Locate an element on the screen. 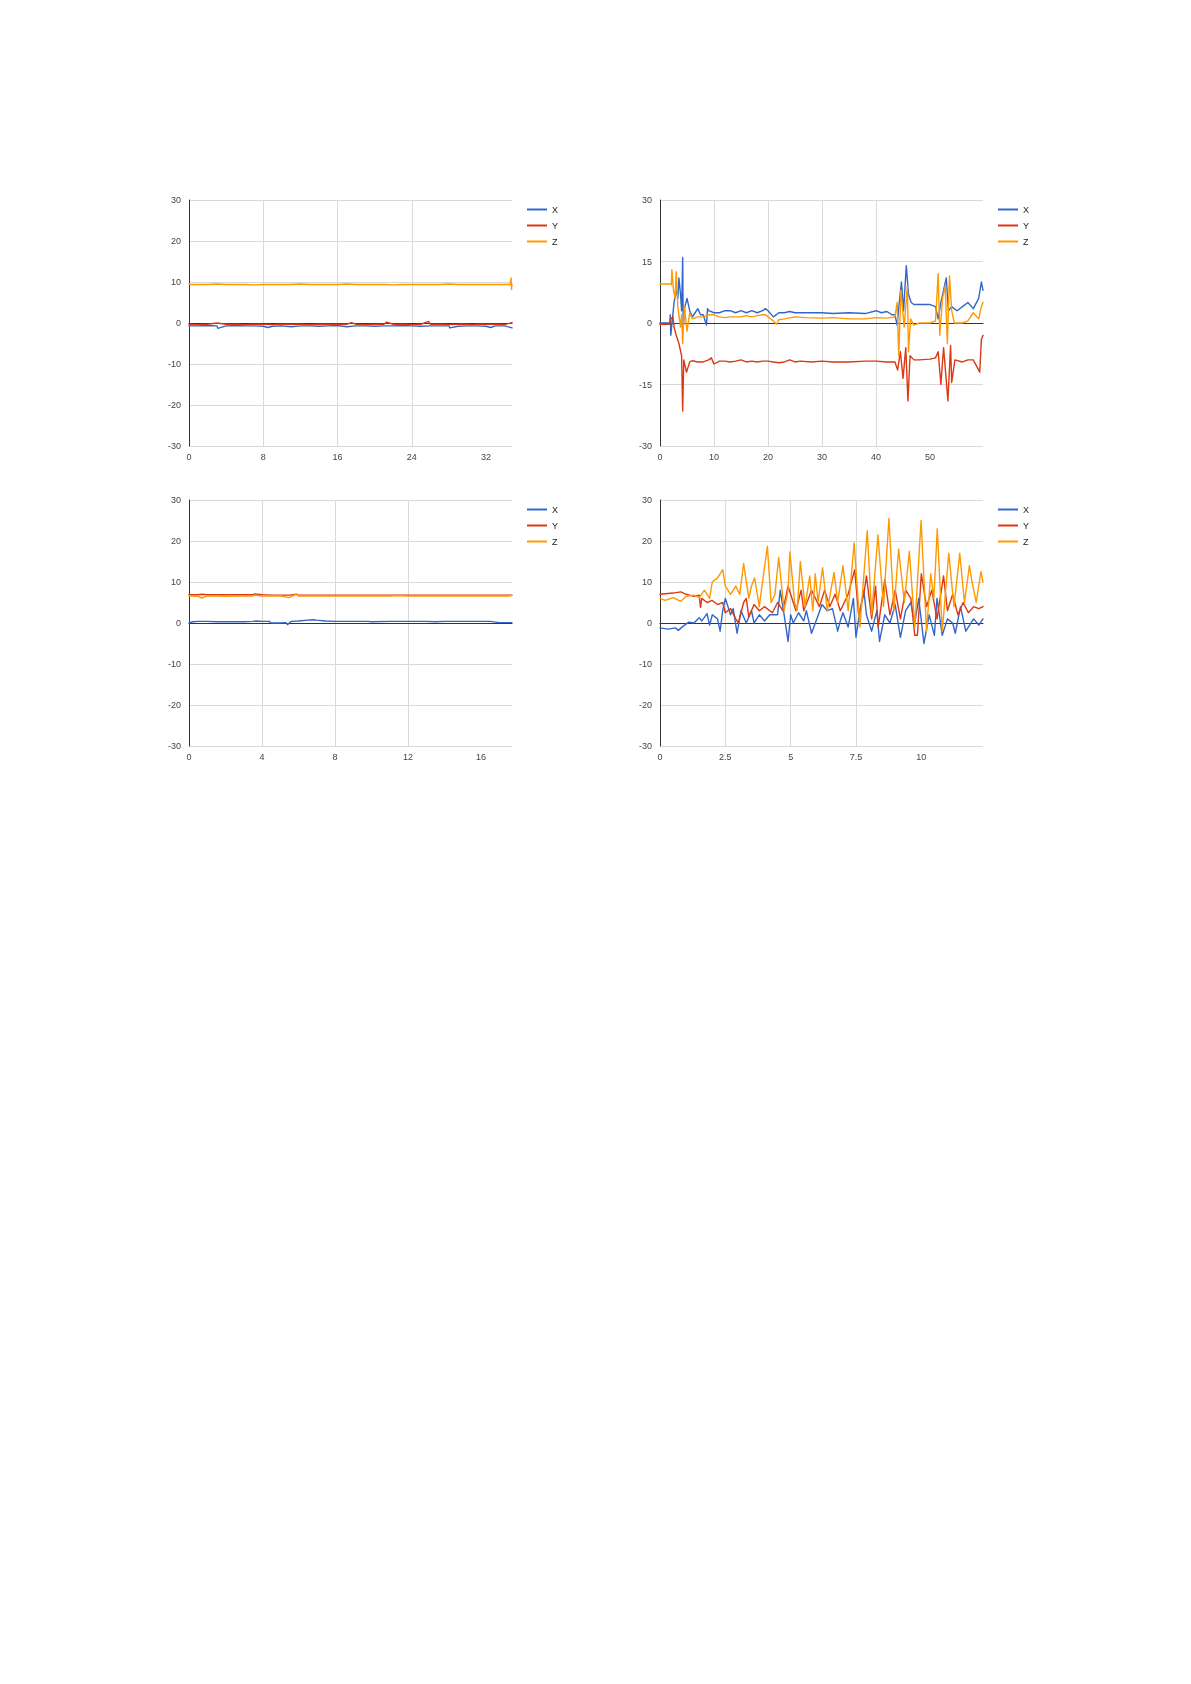 The image size is (1191, 1684). x-tick-label: 20 is located at coordinates (768, 456).